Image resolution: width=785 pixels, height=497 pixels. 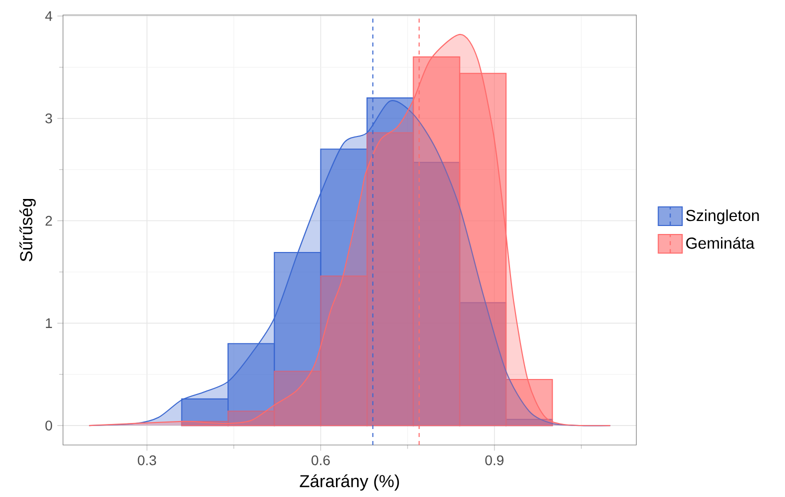 I want to click on y-tick-label: 3, so click(x=48, y=118).